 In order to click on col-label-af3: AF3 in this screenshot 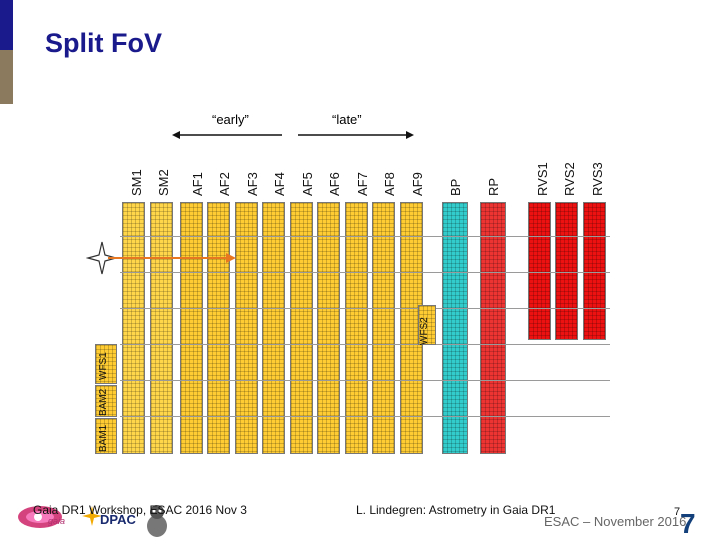, I will do `click(252, 184)`.